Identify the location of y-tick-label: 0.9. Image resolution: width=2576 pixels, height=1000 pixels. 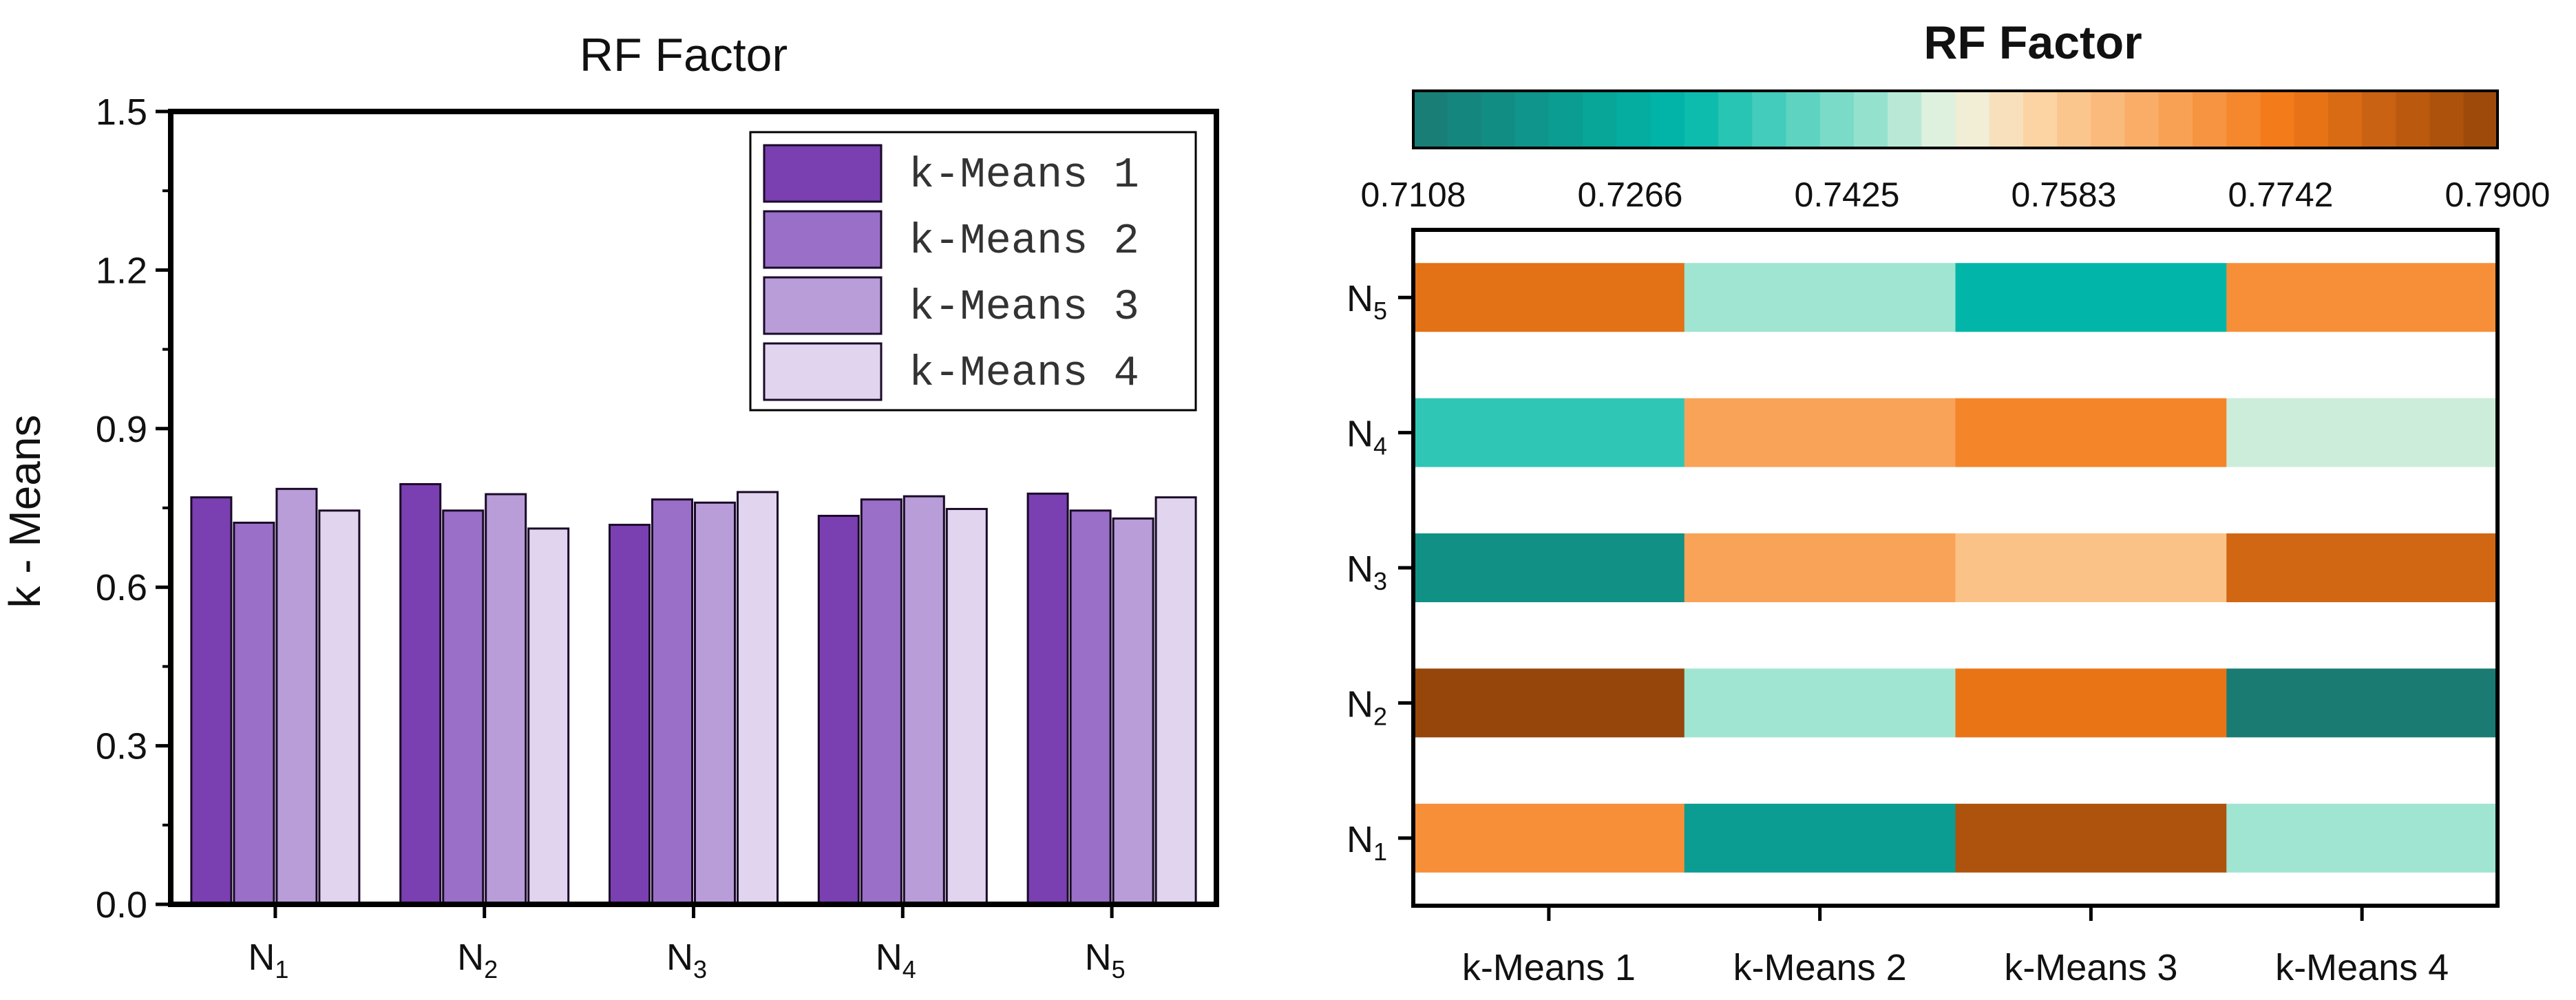
(122, 429).